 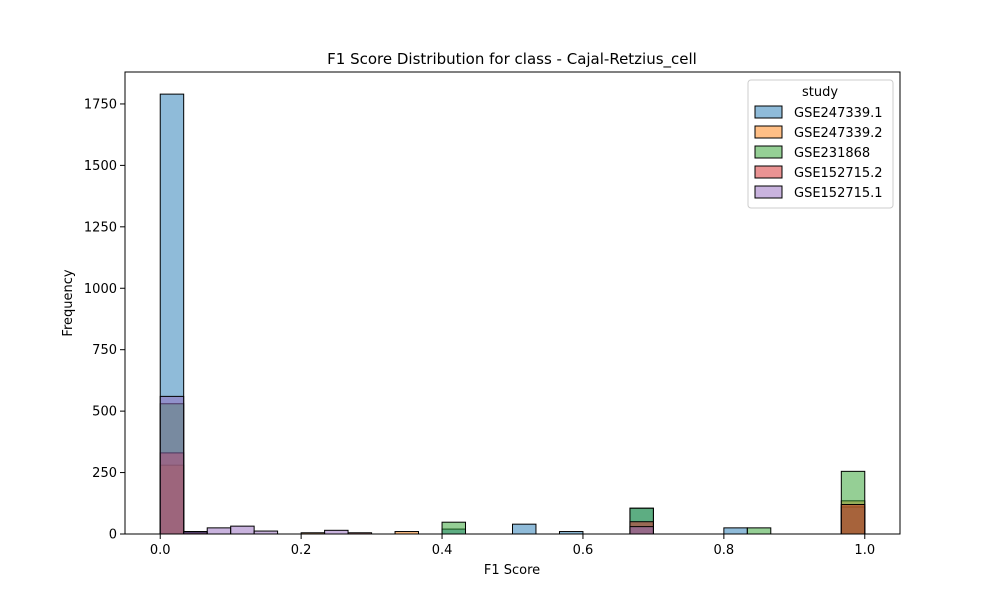 What do you see at coordinates (104, 412) in the screenshot?
I see `y-tick-label: 500` at bounding box center [104, 412].